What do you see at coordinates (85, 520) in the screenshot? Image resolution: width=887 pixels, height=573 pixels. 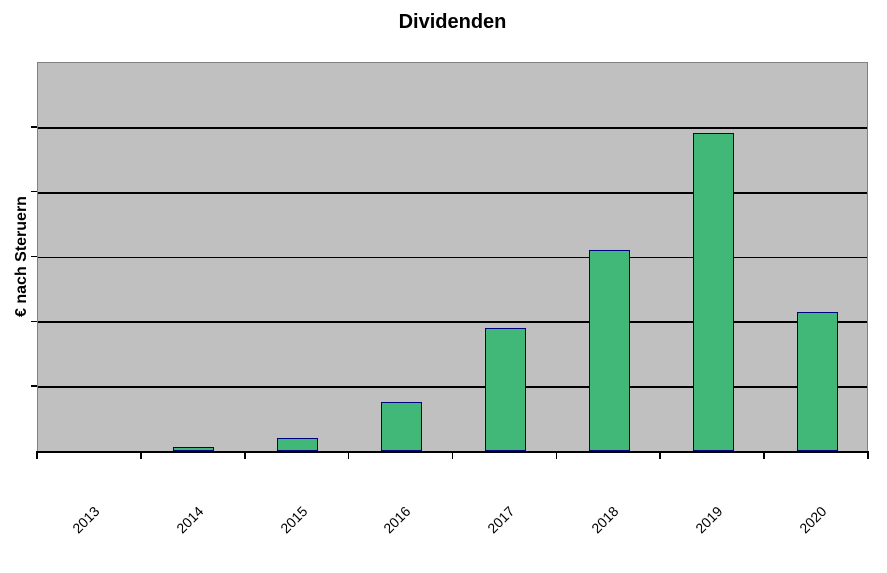 I see `x-axis-label-2013: 2013` at bounding box center [85, 520].